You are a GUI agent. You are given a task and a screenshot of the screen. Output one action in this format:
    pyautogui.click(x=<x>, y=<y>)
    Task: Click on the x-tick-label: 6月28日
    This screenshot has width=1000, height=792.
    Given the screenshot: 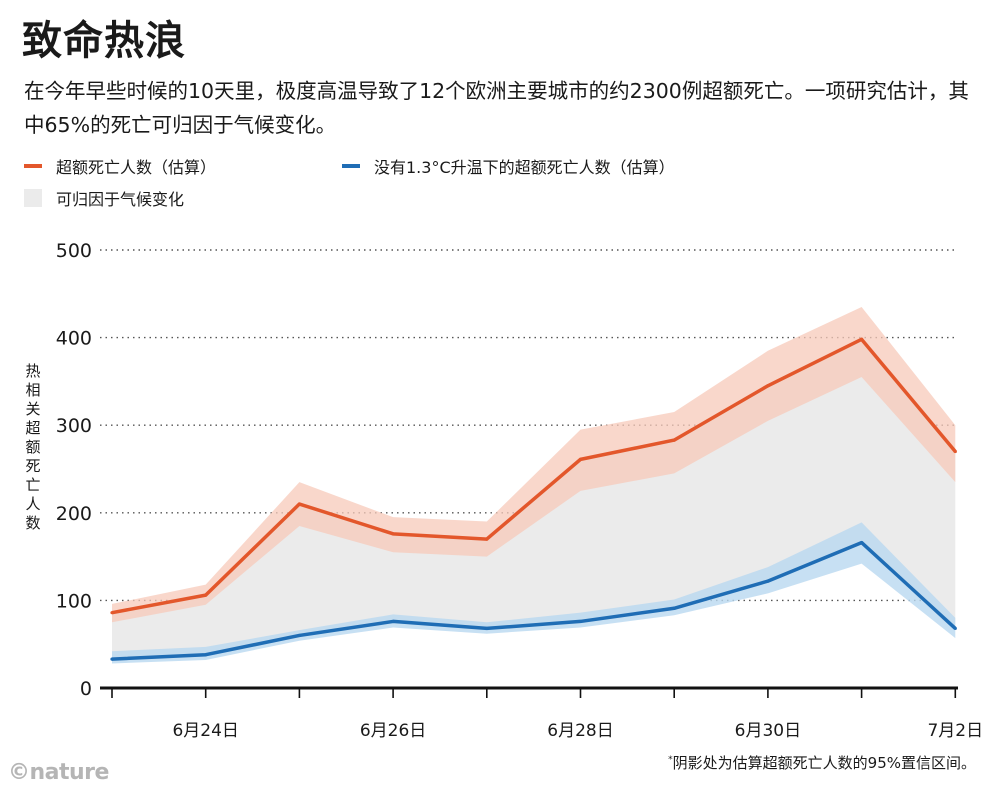 What is the action you would take?
    pyautogui.click(x=580, y=731)
    